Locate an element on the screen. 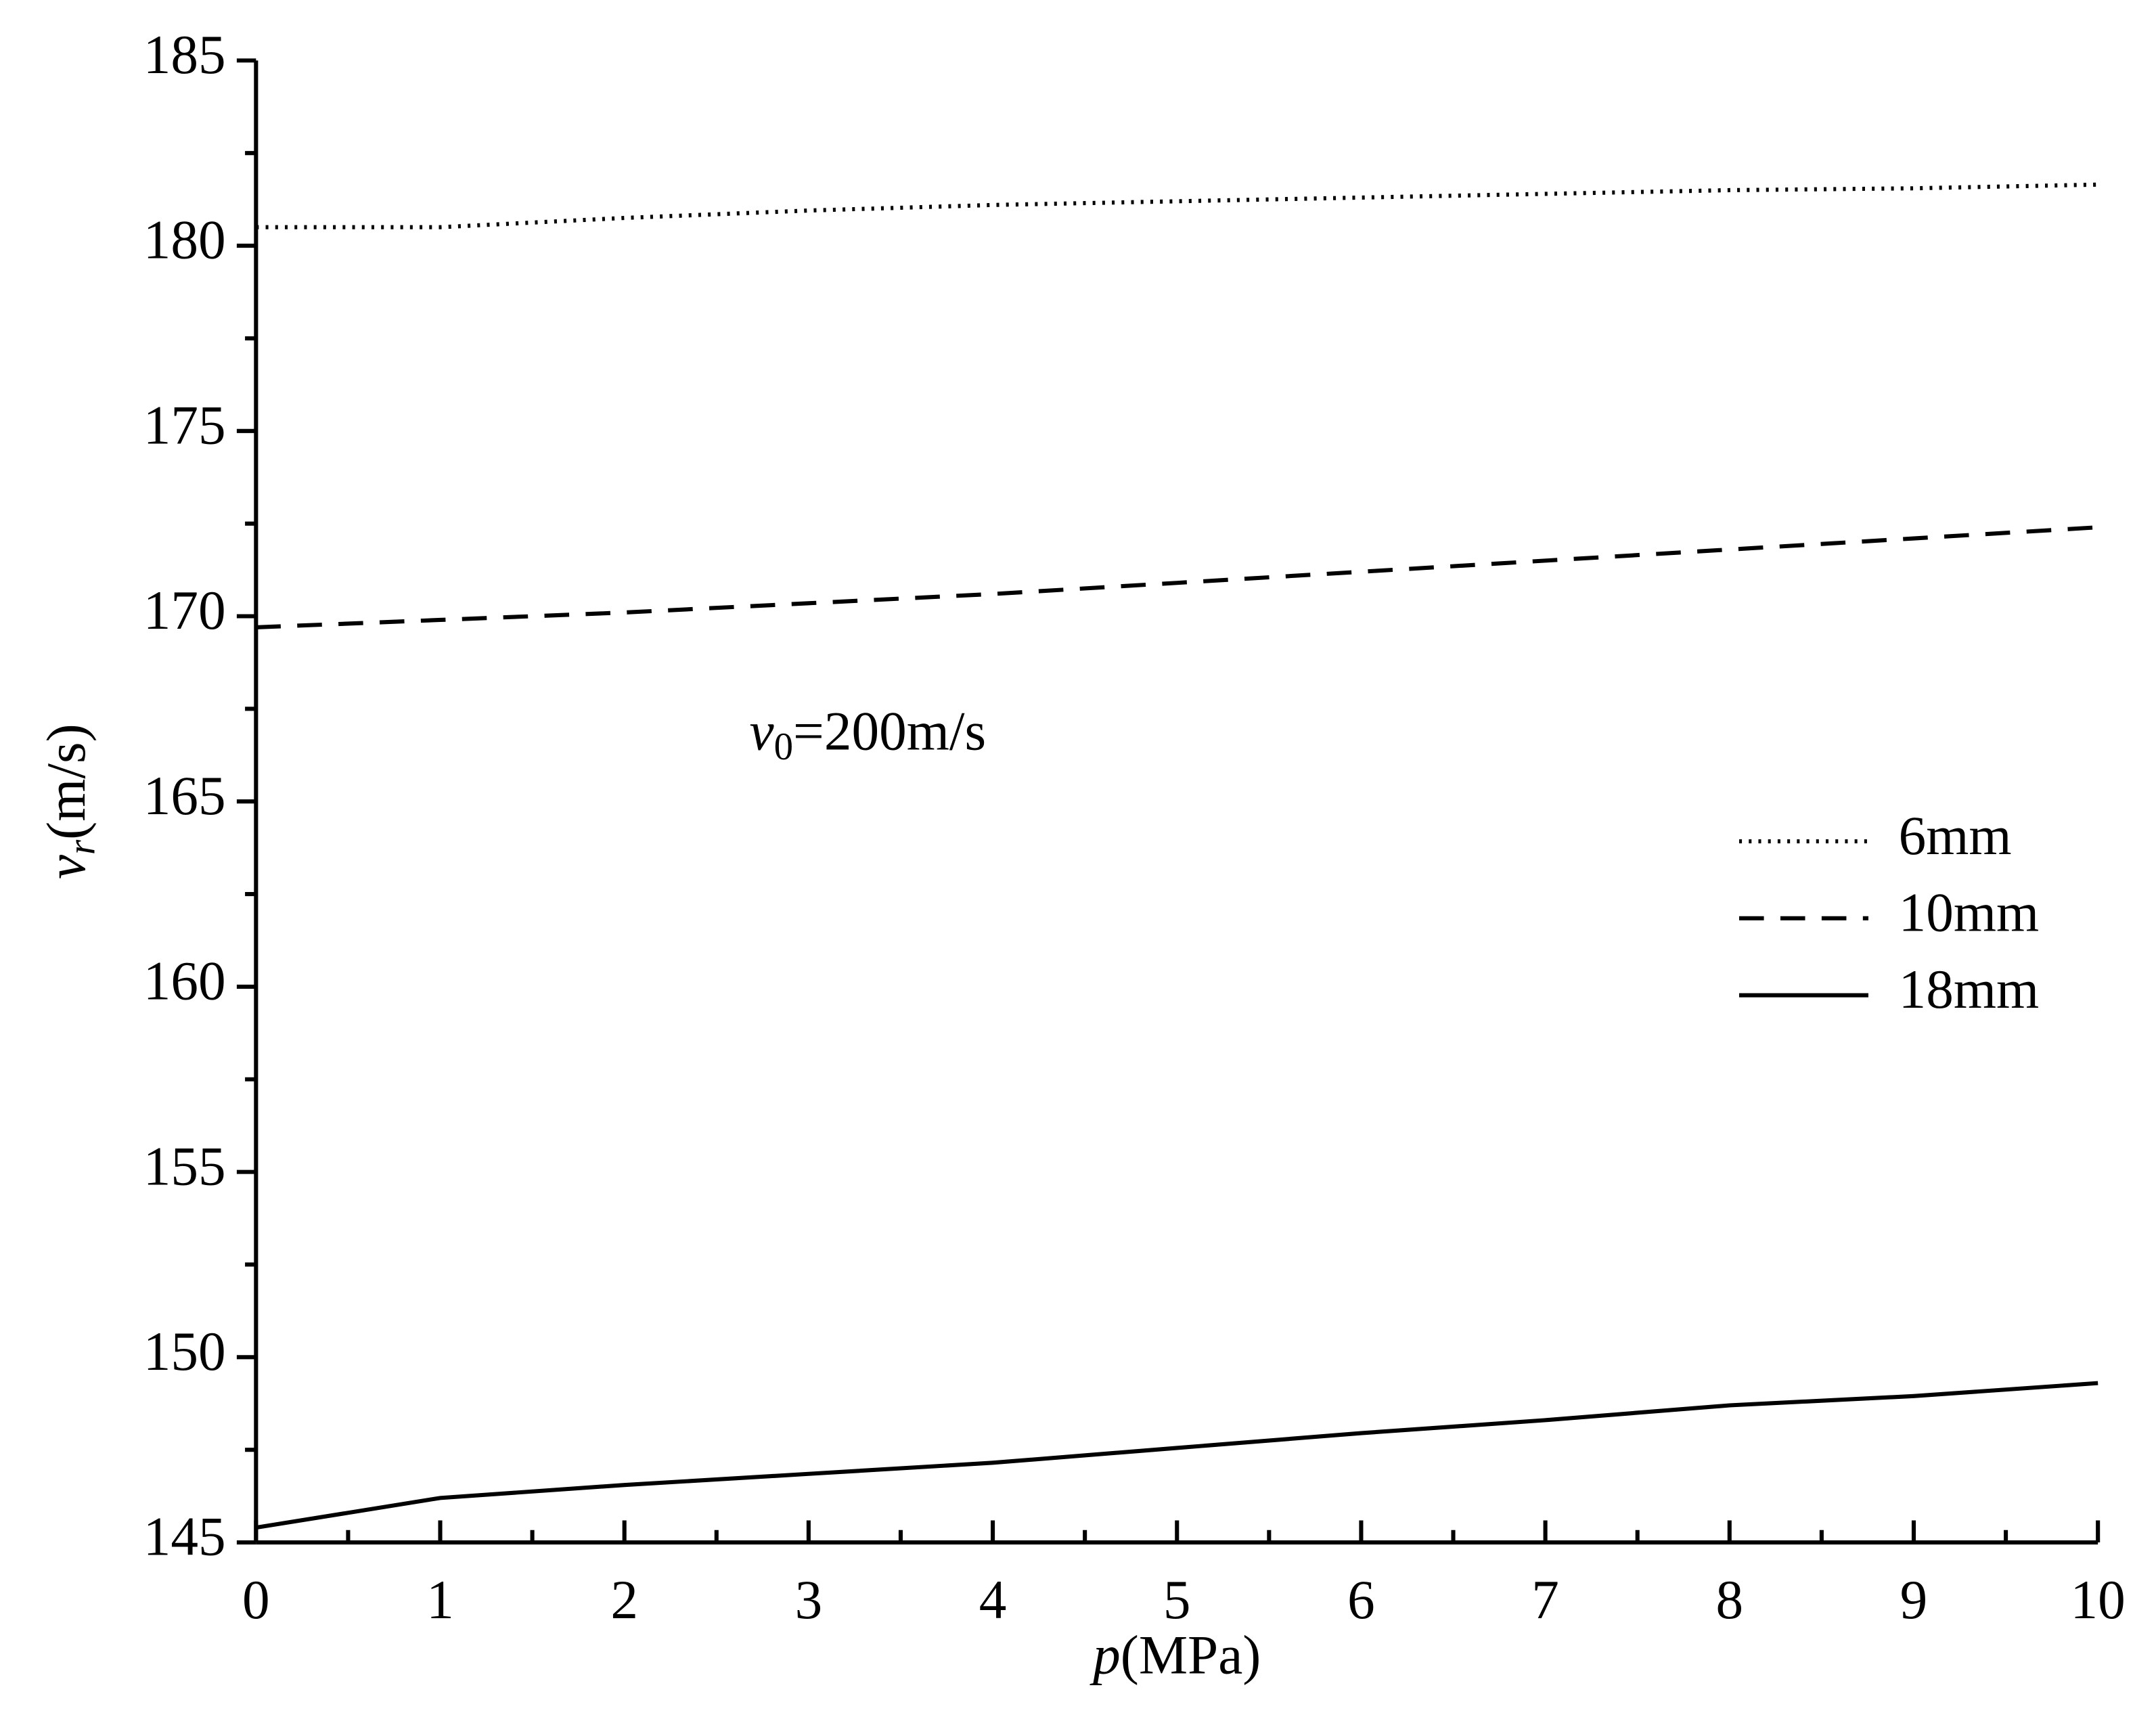 This screenshot has height=1717, width=2156. x-tick-label: 5 is located at coordinates (1177, 1599).